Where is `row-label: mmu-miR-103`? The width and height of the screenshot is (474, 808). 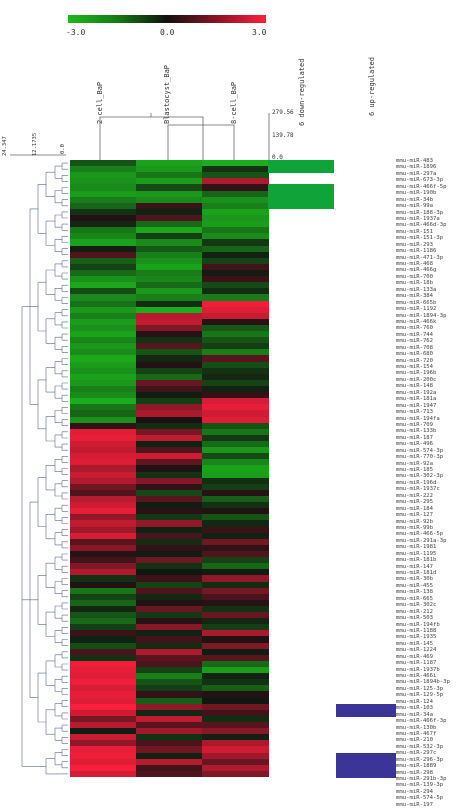 row-label: mmu-miR-103 is located at coordinates (415, 708).